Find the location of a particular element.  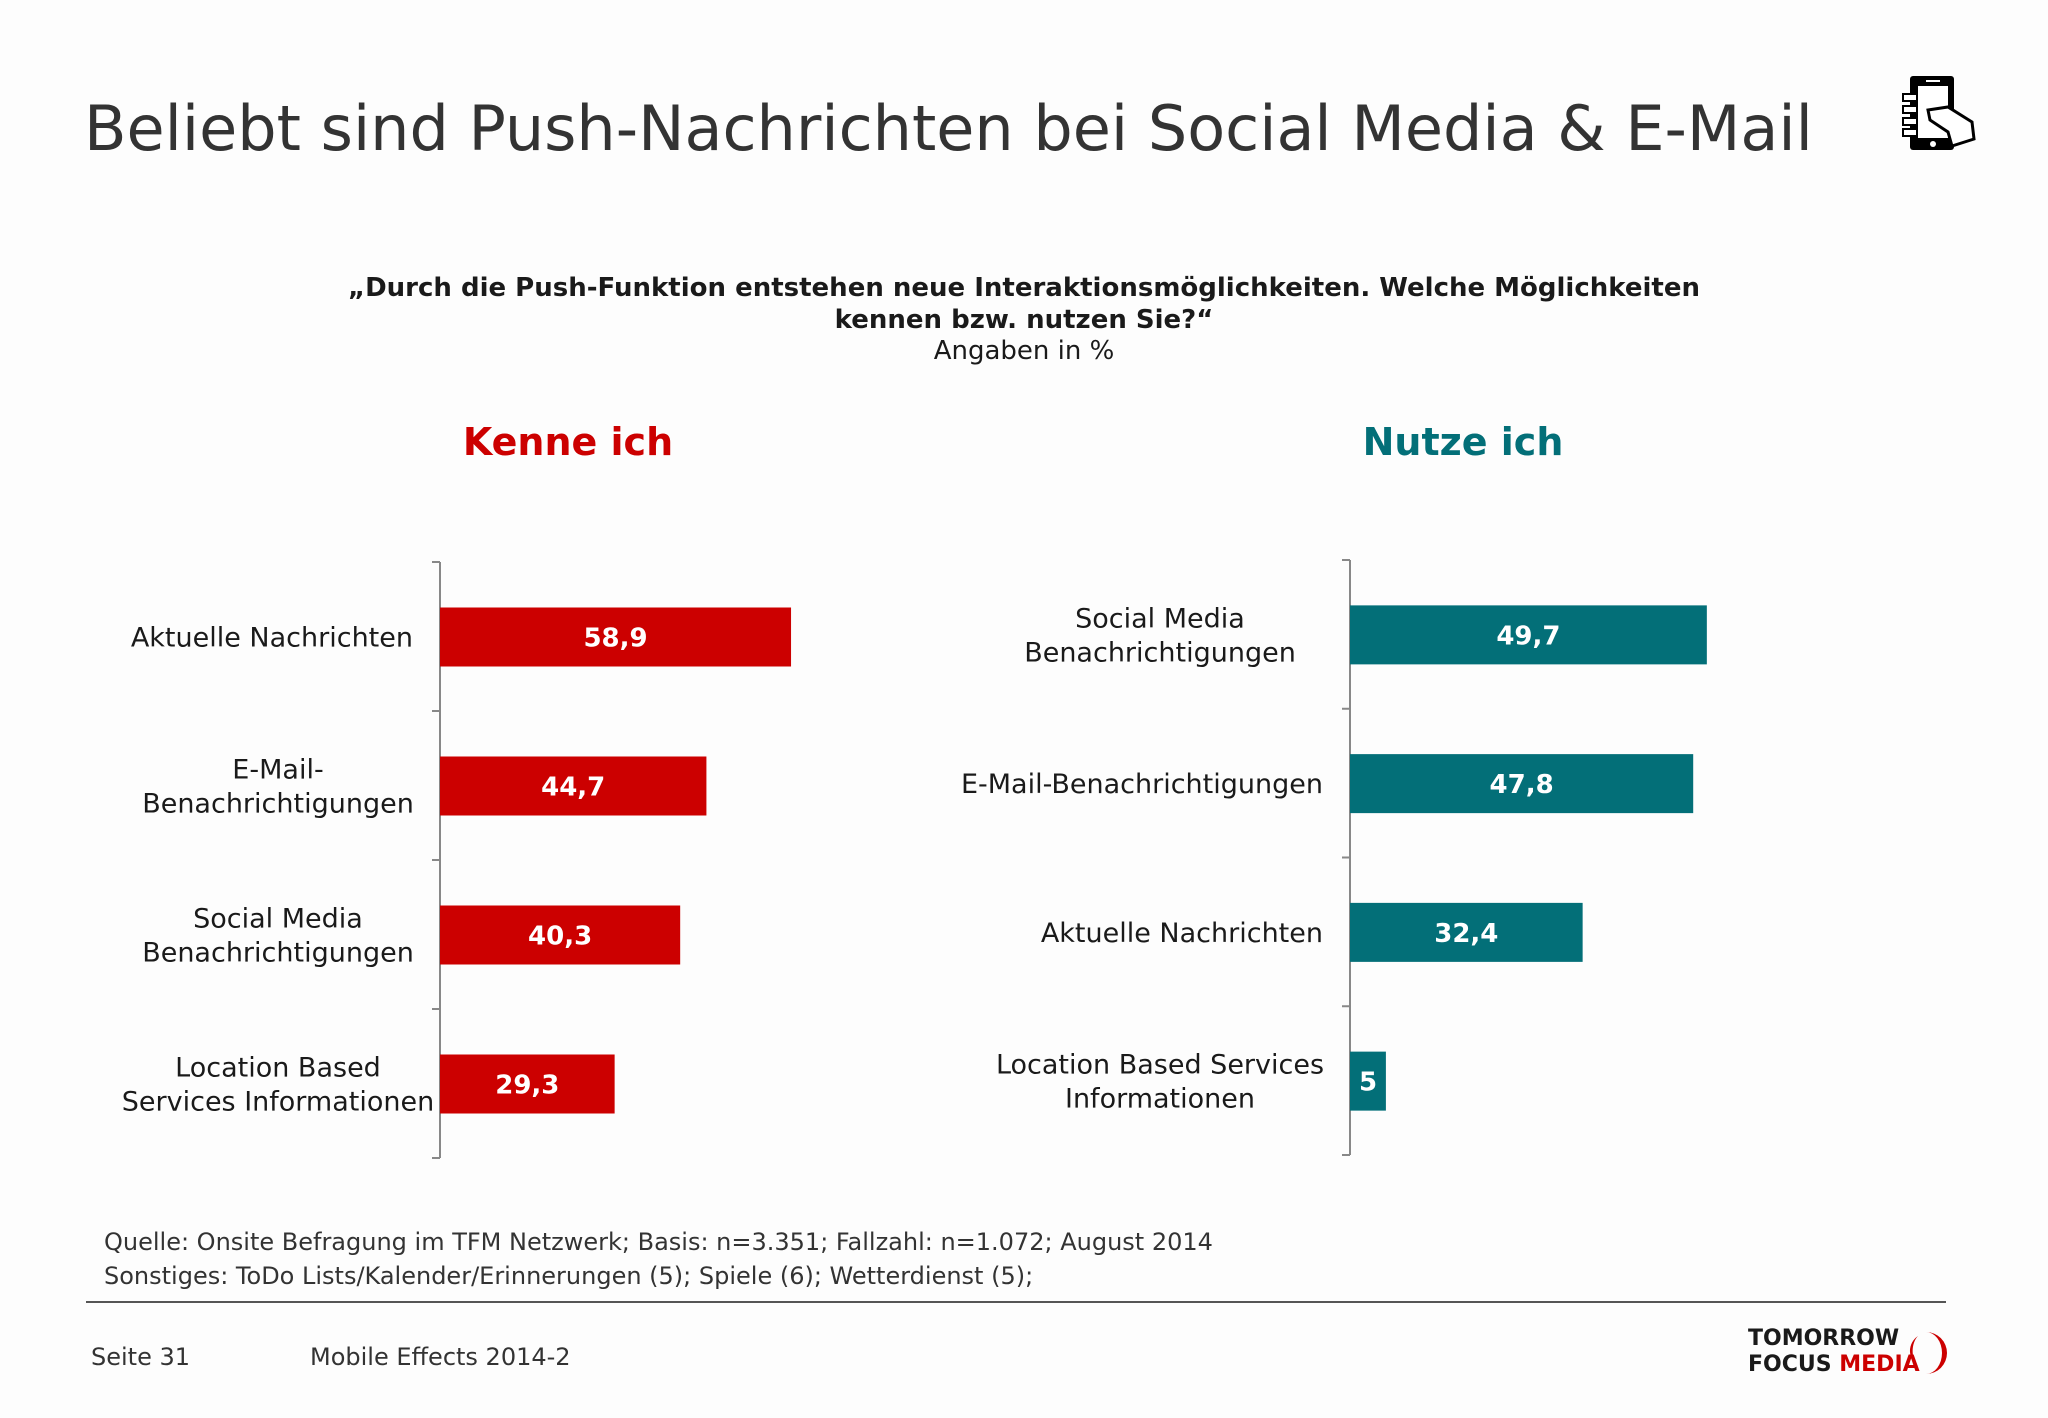

bar-value-label: 32,4 is located at coordinates (1466, 934).